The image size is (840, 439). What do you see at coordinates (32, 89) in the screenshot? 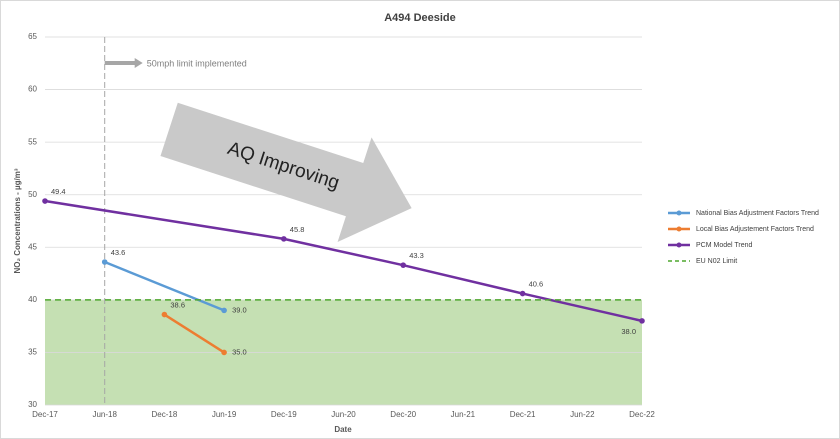
I see `y-tick-label: 60` at bounding box center [32, 89].